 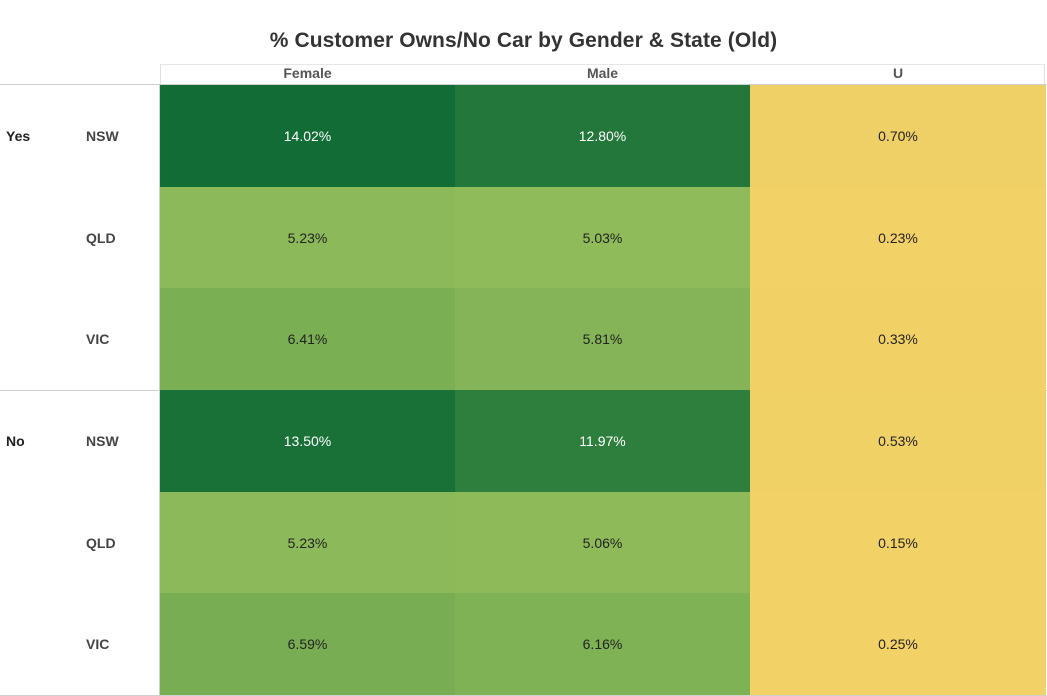 I want to click on header-right-line, so click(x=1044, y=74).